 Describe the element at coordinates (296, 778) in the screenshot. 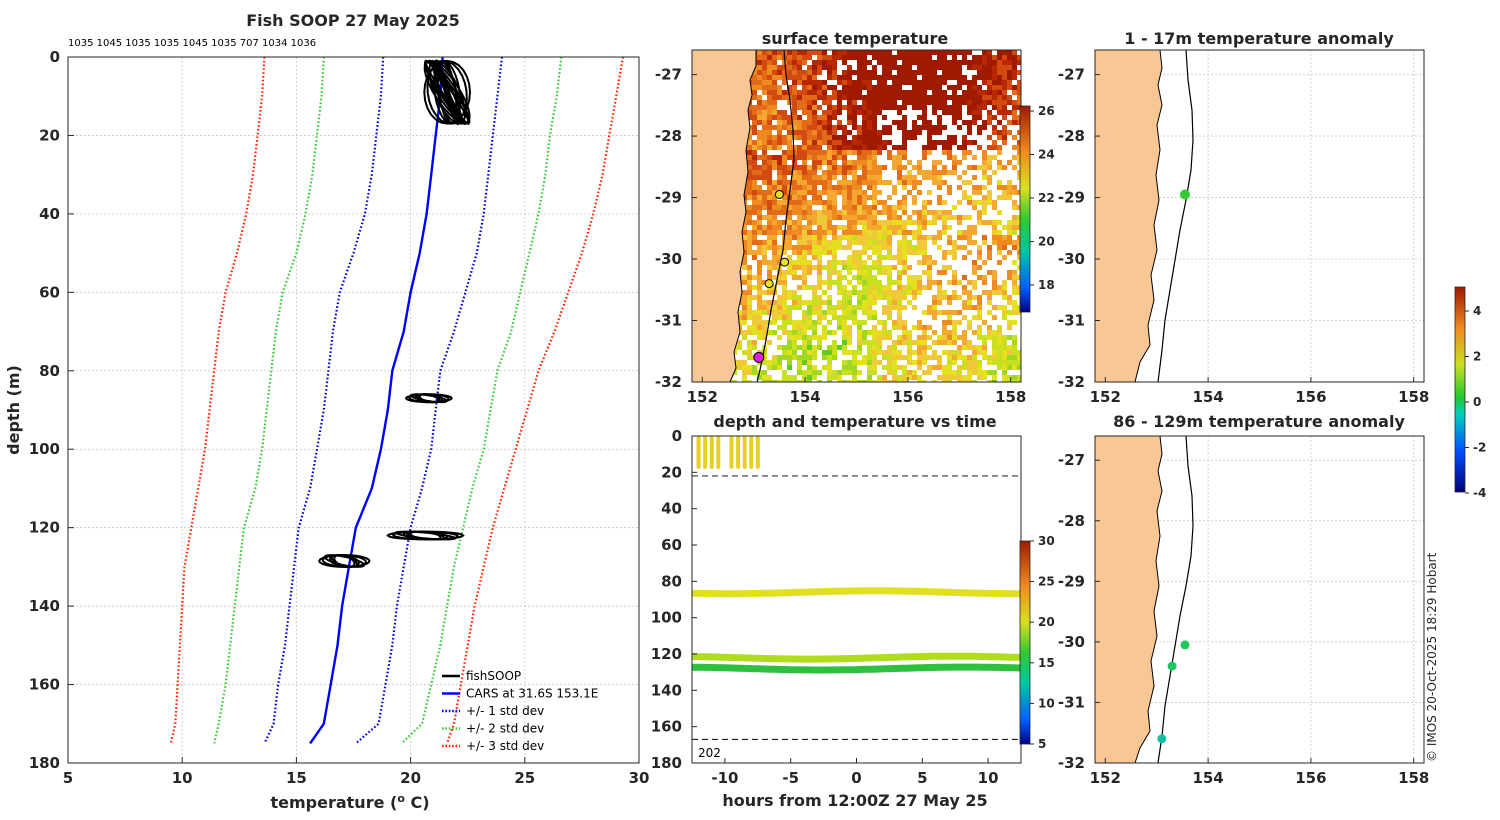

I see `x-tick-label: 15` at that location.